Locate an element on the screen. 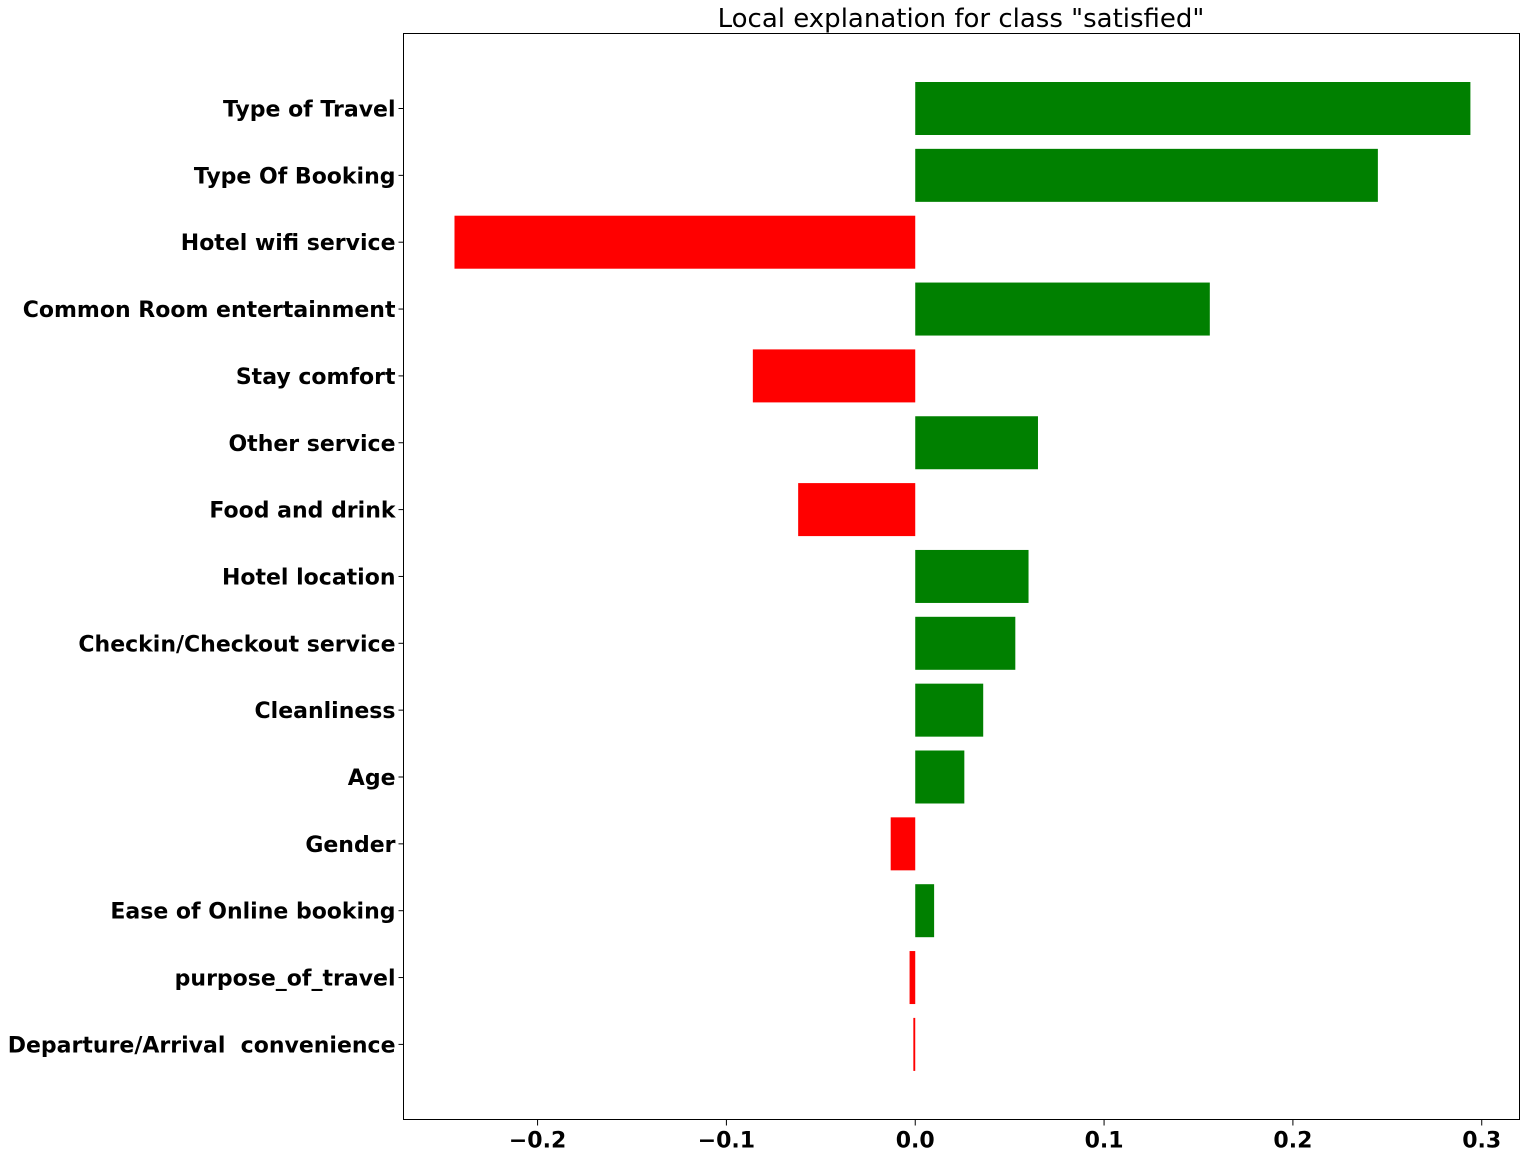 The image size is (1526, 1154). y-tick-label: Type of Travel is located at coordinates (309, 110).